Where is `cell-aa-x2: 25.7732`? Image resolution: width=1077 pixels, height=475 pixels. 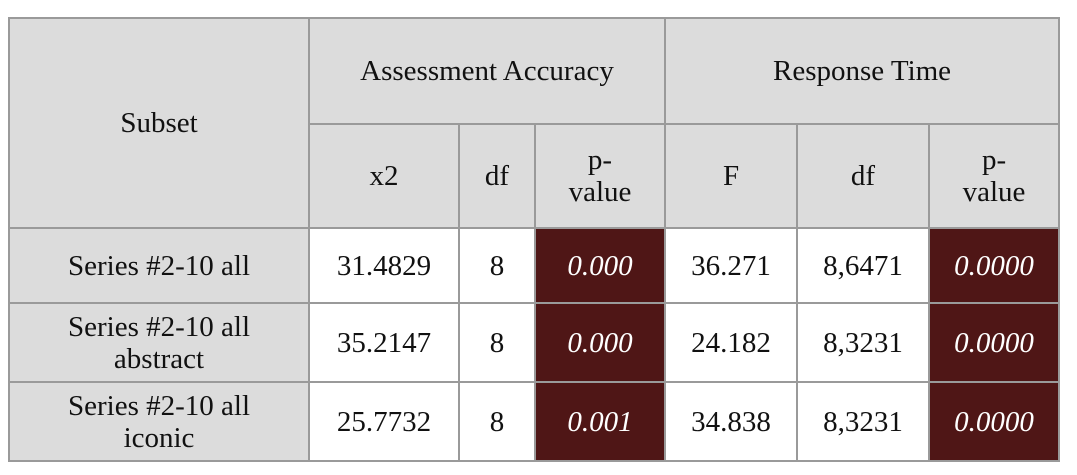 cell-aa-x2: 25.7732 is located at coordinates (384, 421).